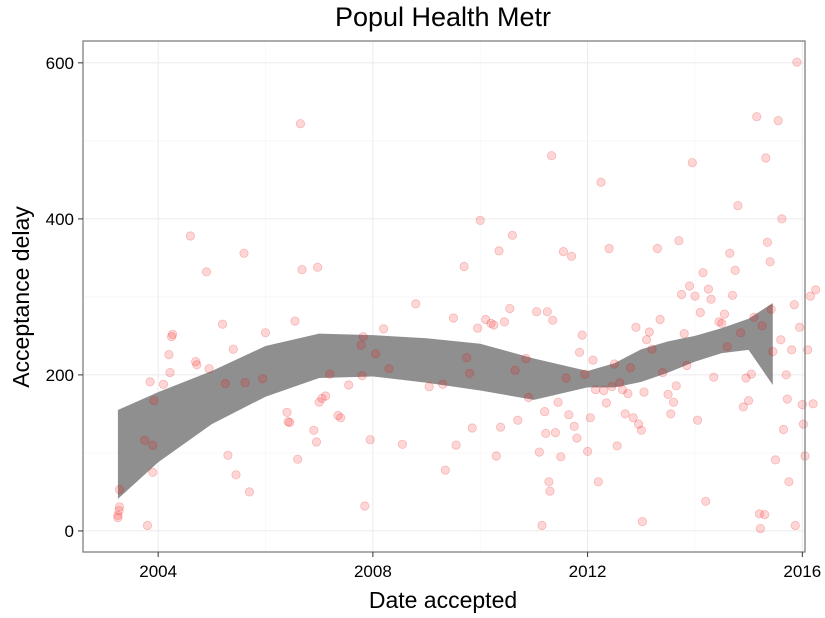 This screenshot has height=618, width=825. What do you see at coordinates (480, 566) in the screenshot?
I see `x-axis: 2004 2008 2012 2016` at bounding box center [480, 566].